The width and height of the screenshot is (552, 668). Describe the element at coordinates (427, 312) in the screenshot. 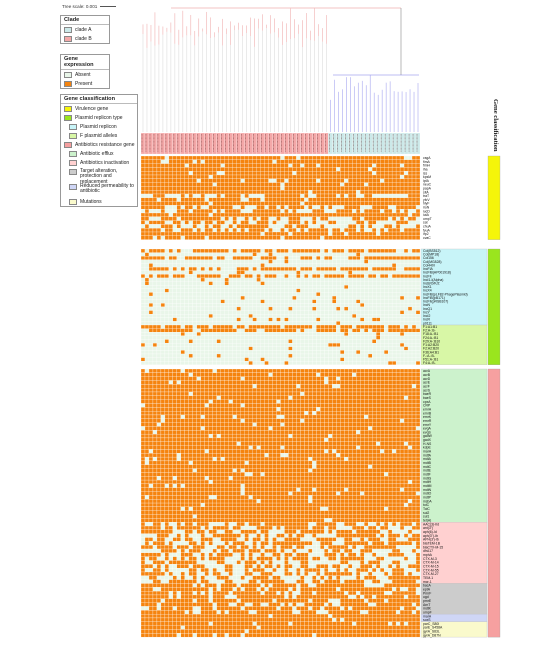

I see `gene-row-label: IncY` at that location.